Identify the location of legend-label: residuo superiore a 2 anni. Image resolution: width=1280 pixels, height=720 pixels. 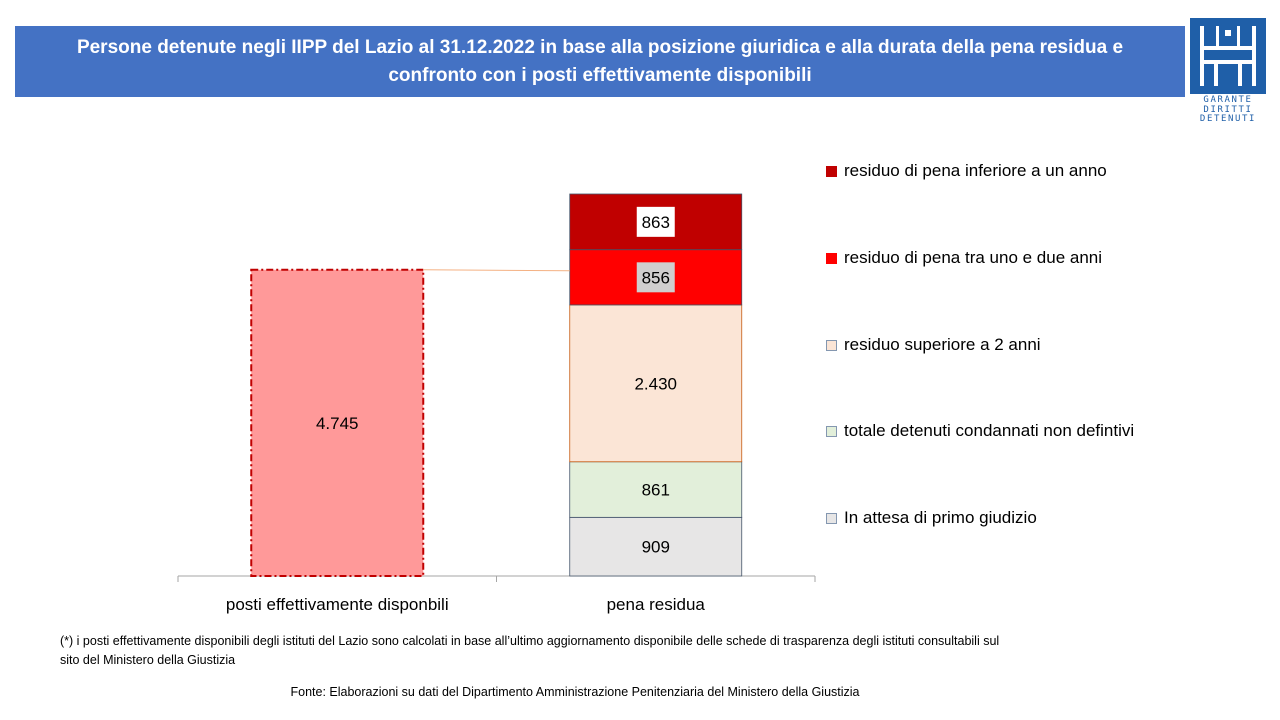
(942, 344).